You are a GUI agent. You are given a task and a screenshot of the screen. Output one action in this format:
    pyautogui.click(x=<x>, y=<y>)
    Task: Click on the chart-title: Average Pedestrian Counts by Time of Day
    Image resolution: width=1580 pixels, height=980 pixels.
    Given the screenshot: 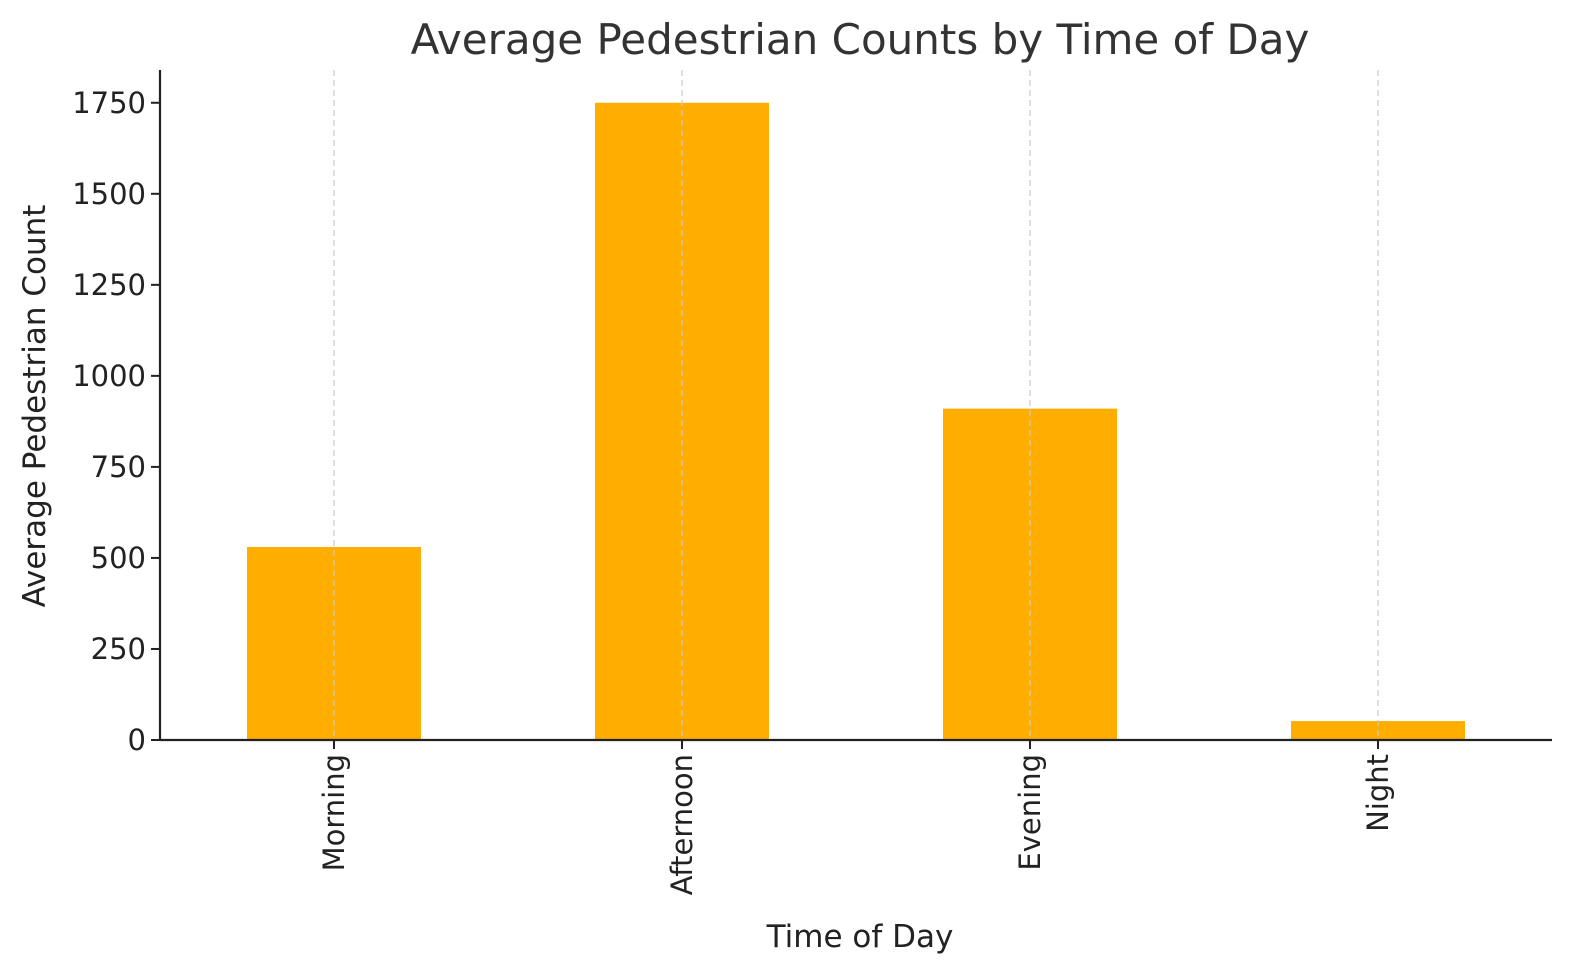 What is the action you would take?
    pyautogui.click(x=860, y=39)
    